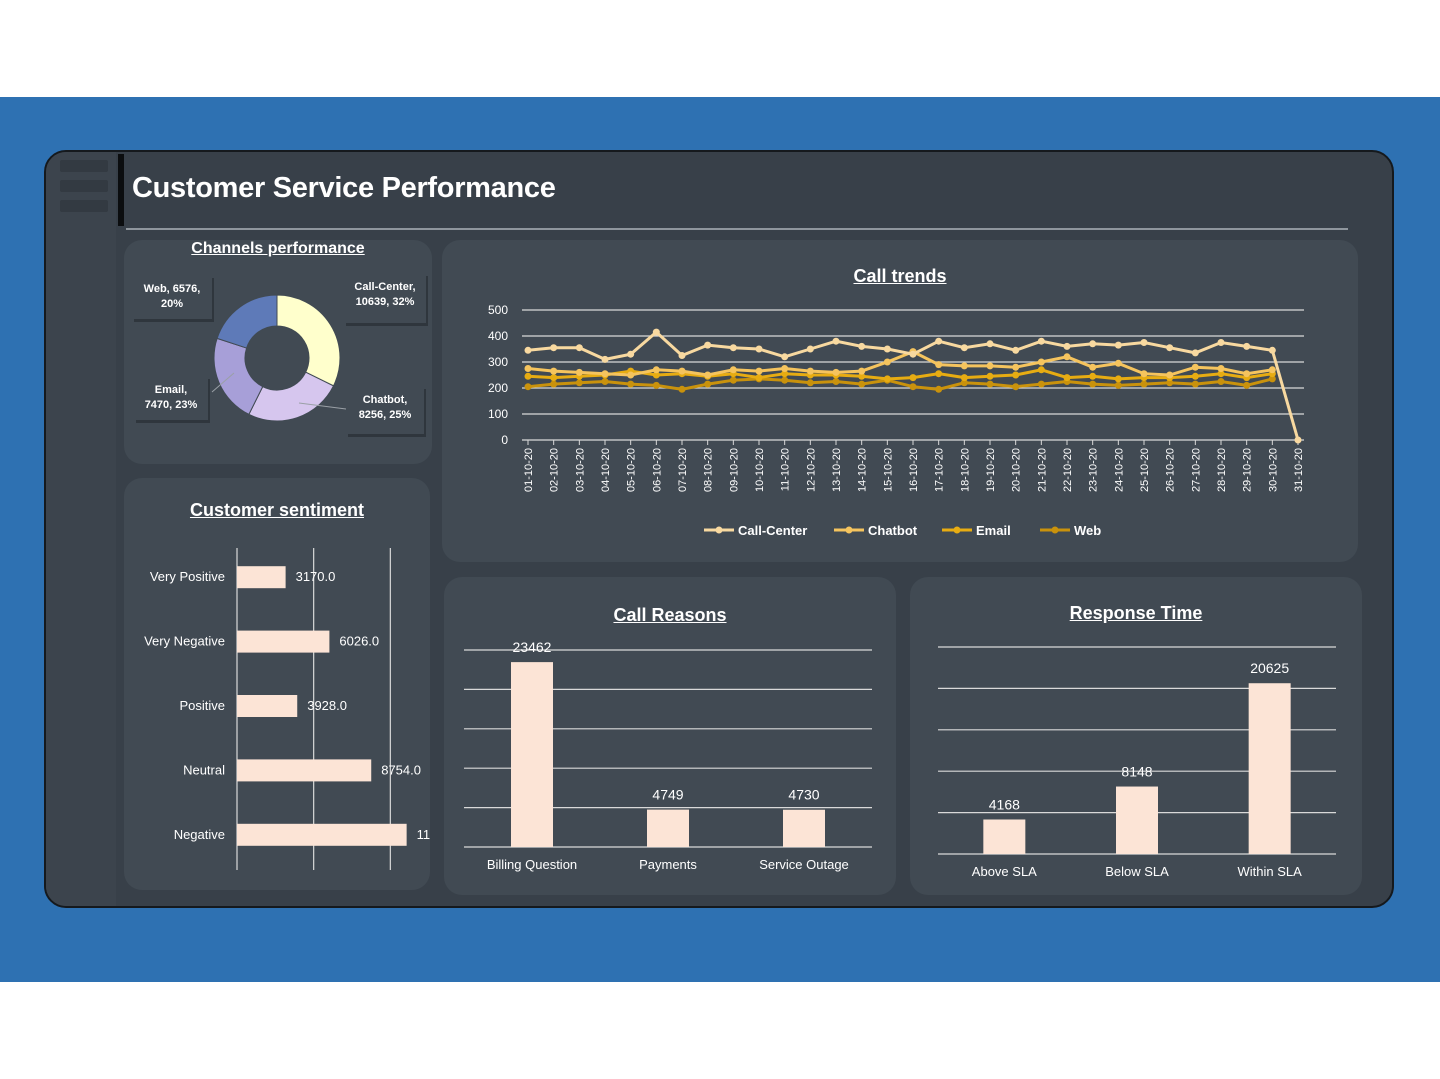 The width and height of the screenshot is (1440, 1079). What do you see at coordinates (803, 795) in the screenshot?
I see `call_reasons-value-label: 4730` at bounding box center [803, 795].